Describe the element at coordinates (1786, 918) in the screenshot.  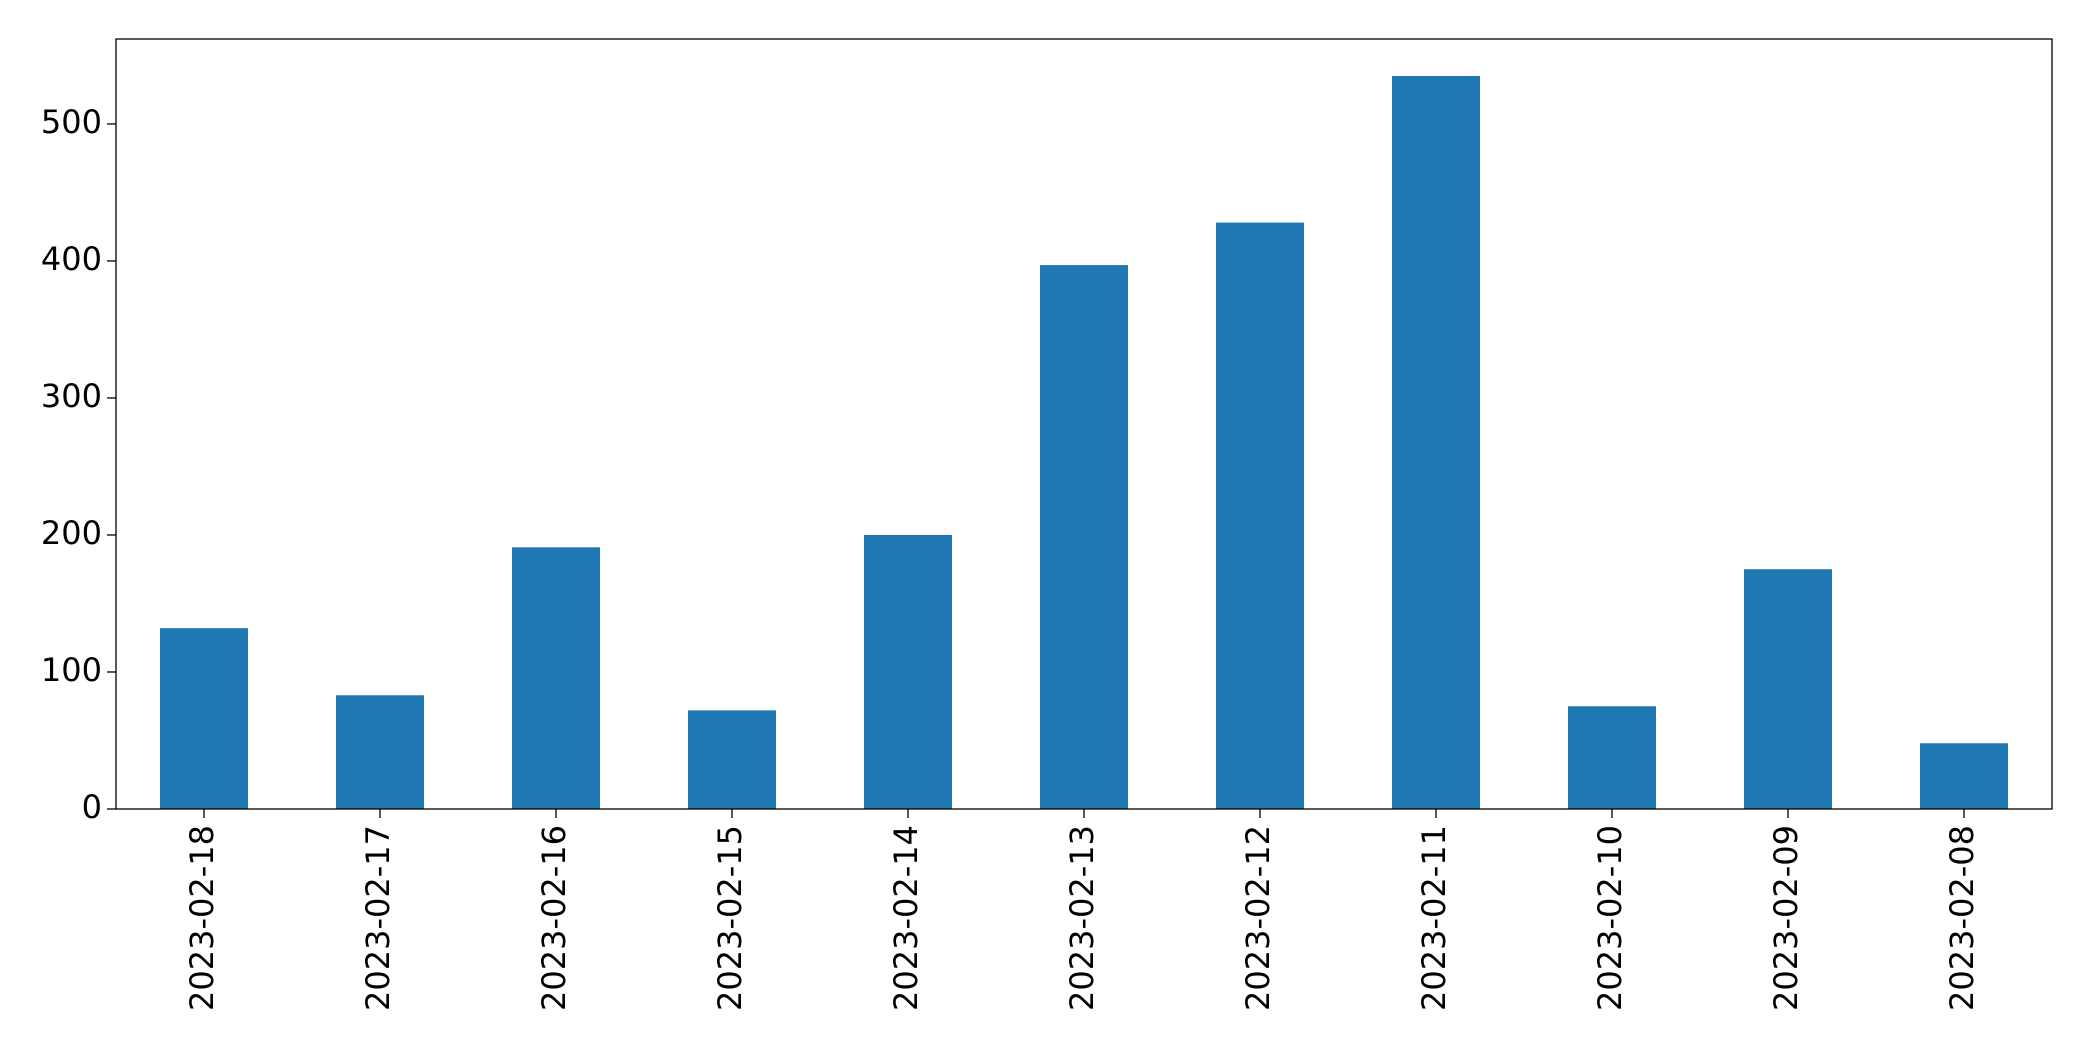
I see `x-tick-label: 2023-02-09` at that location.